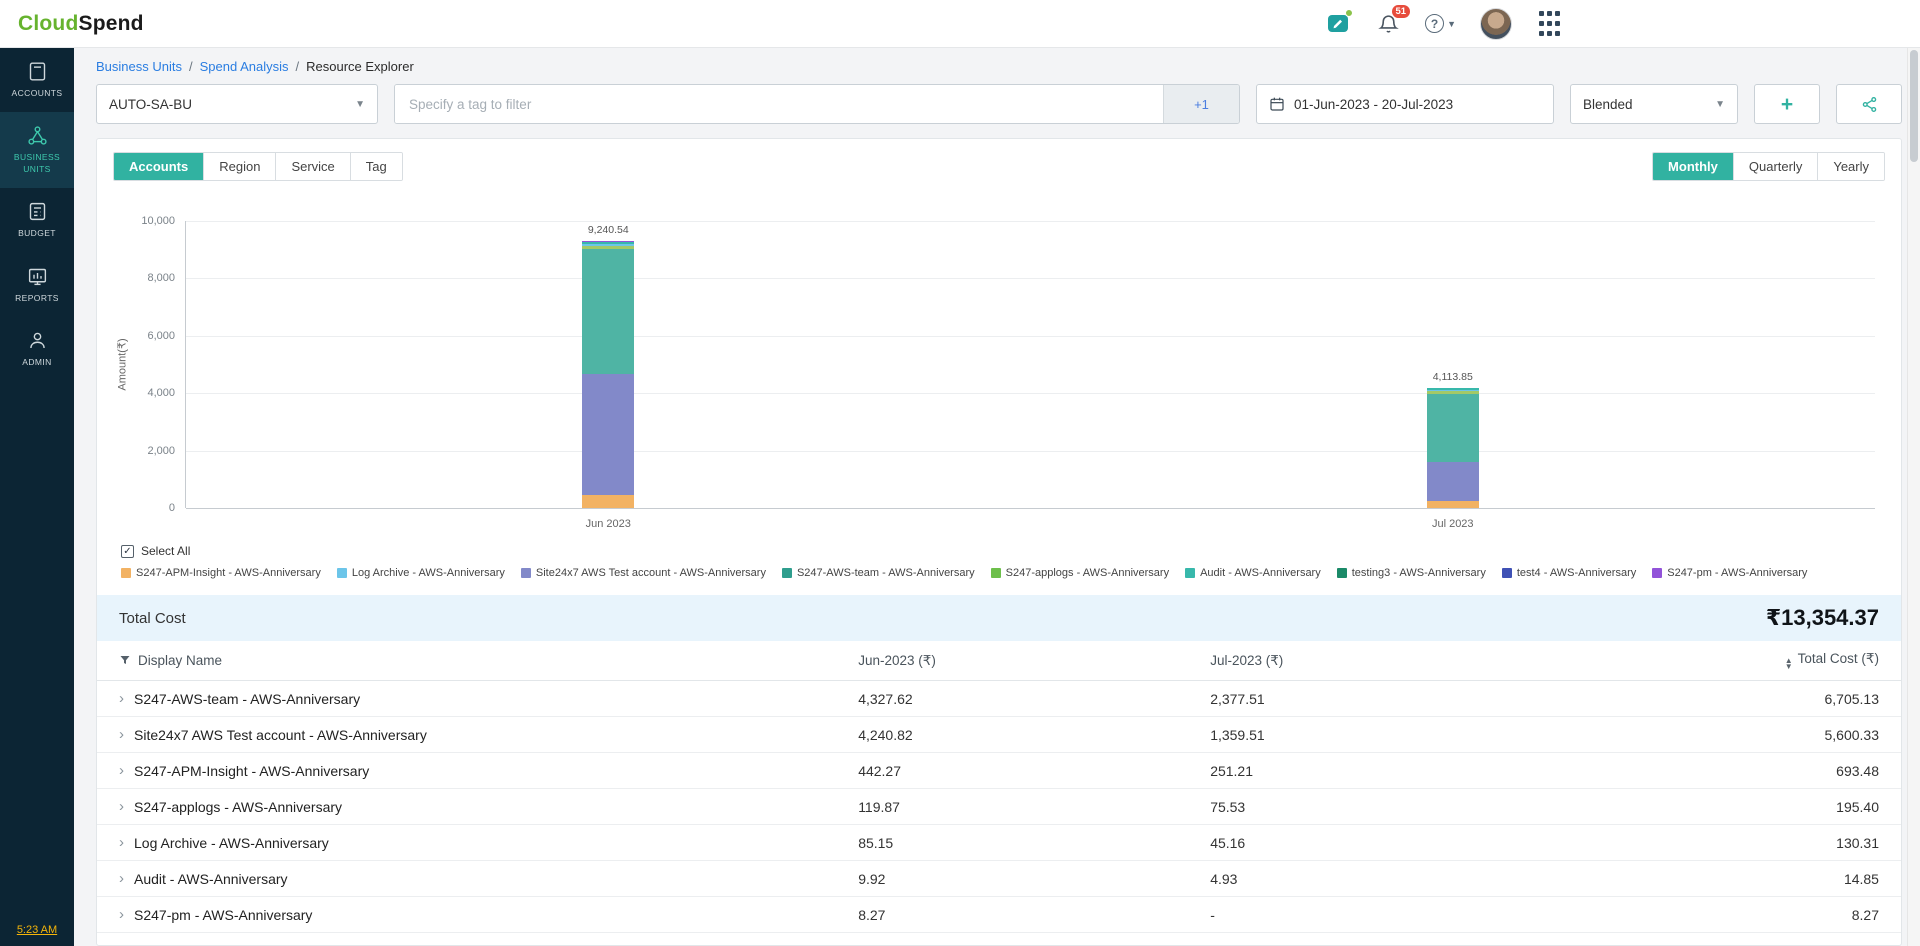  What do you see at coordinates (1411, 573) in the screenshot?
I see `legend-item: testing3 - AWS-Anniversary` at bounding box center [1411, 573].